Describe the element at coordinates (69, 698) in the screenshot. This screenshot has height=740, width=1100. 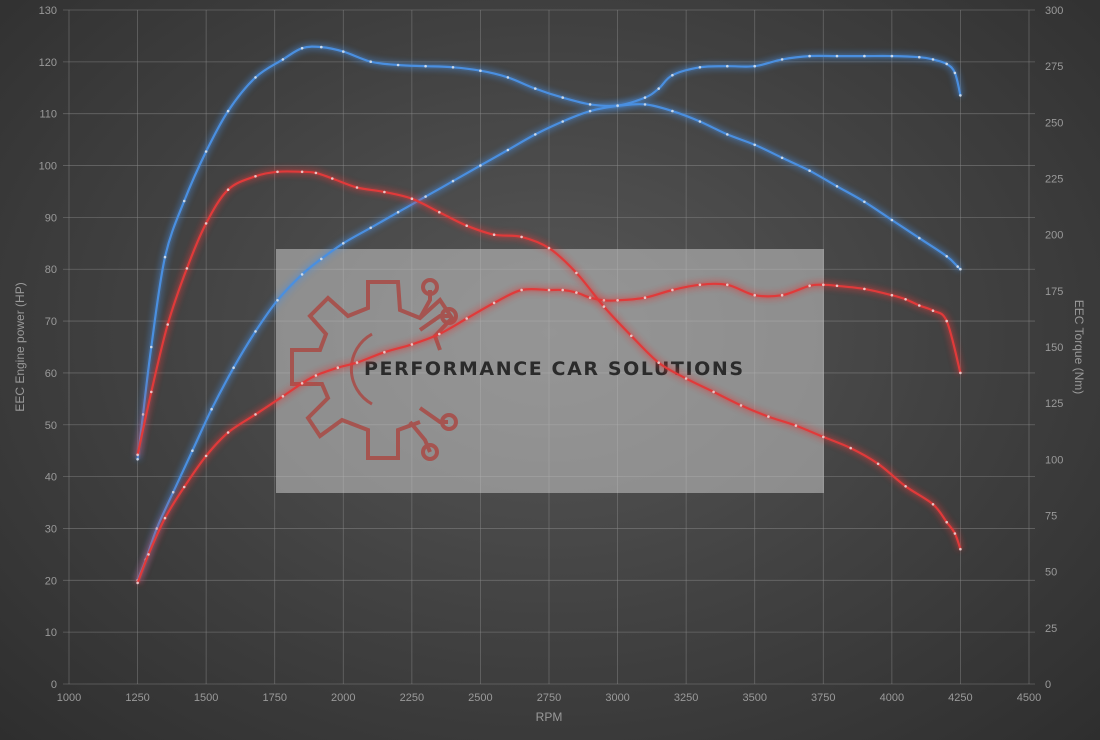
I see `x-tick-label: 1000` at that location.